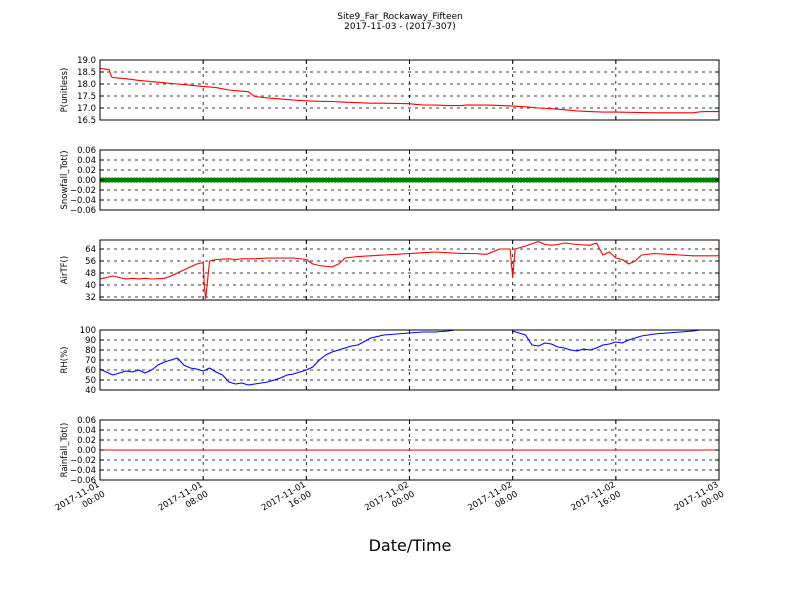 This screenshot has height=600, width=800. What do you see at coordinates (65, 179) in the screenshot?
I see `y-axis-label: Snowfall_Tot()` at bounding box center [65, 179].